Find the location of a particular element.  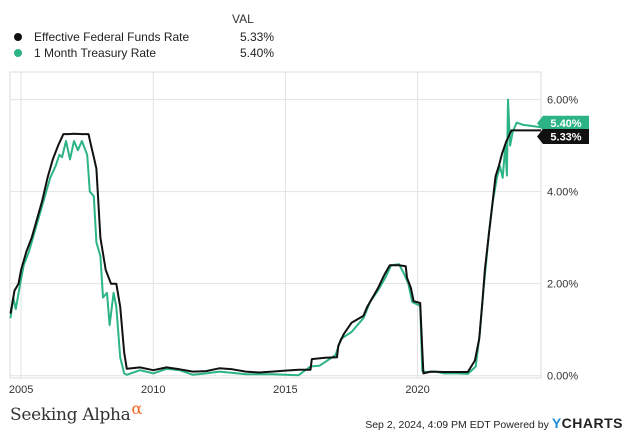

y-tick-label: 4.00% is located at coordinates (562, 193).